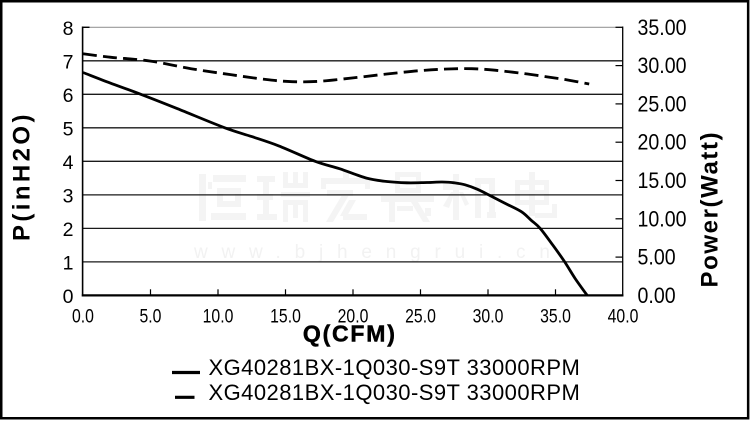 This screenshot has width=750, height=422. What do you see at coordinates (22, 176) in the screenshot?
I see `svg-text: P(inH2O)` at bounding box center [22, 176].